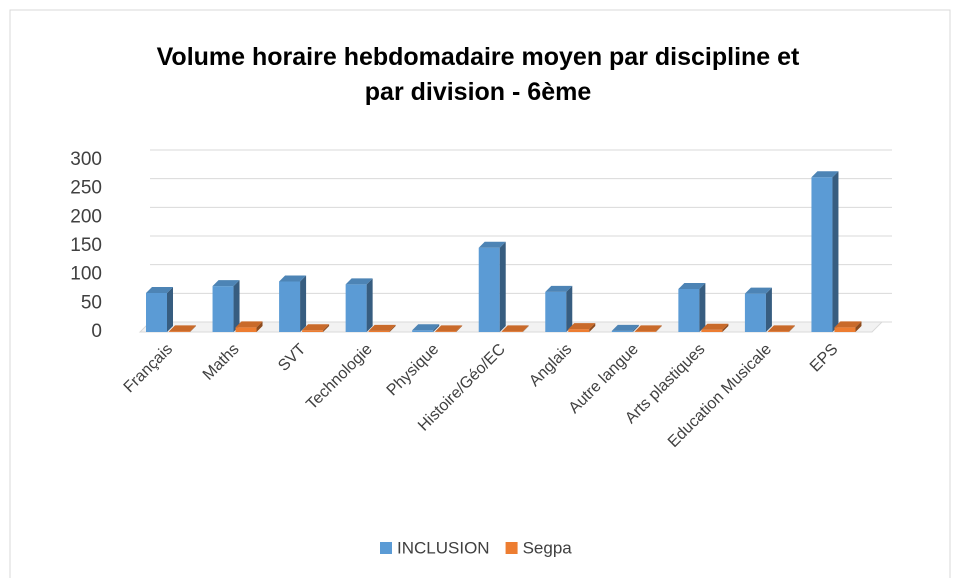 This screenshot has height=583, width=955. What do you see at coordinates (86, 159) in the screenshot?
I see `y-tick-label: 300` at bounding box center [86, 159].